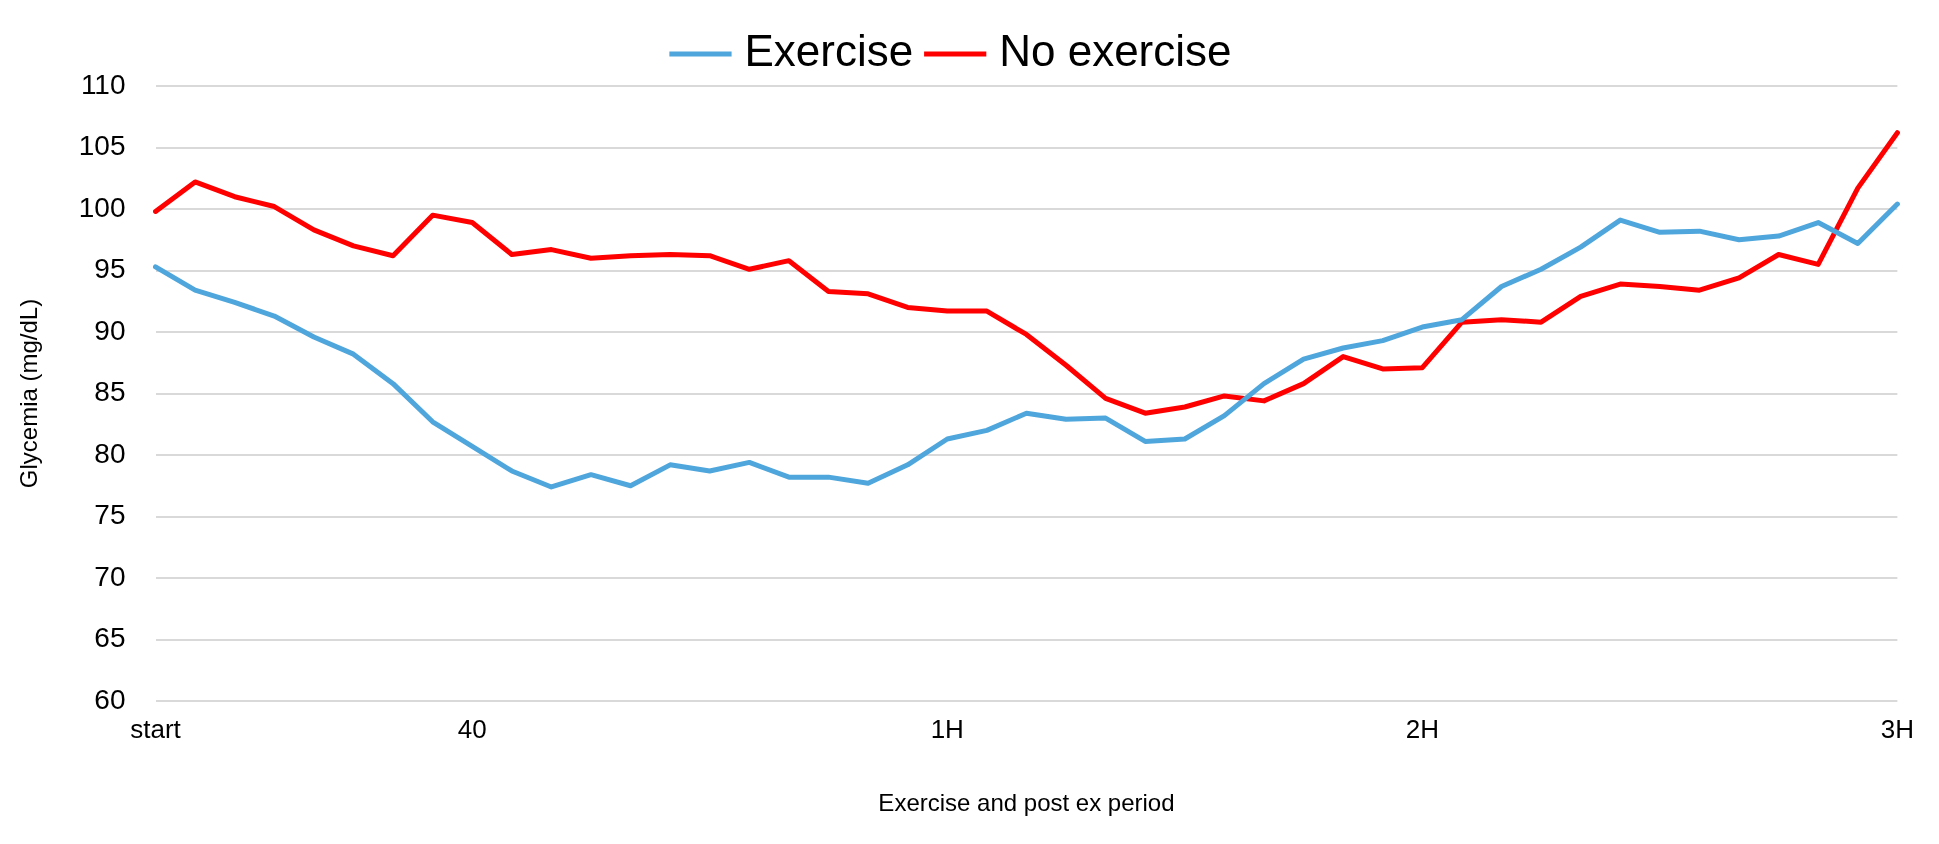 This screenshot has width=1939, height=844. I want to click on y-tick-label: 80, so click(110, 453).